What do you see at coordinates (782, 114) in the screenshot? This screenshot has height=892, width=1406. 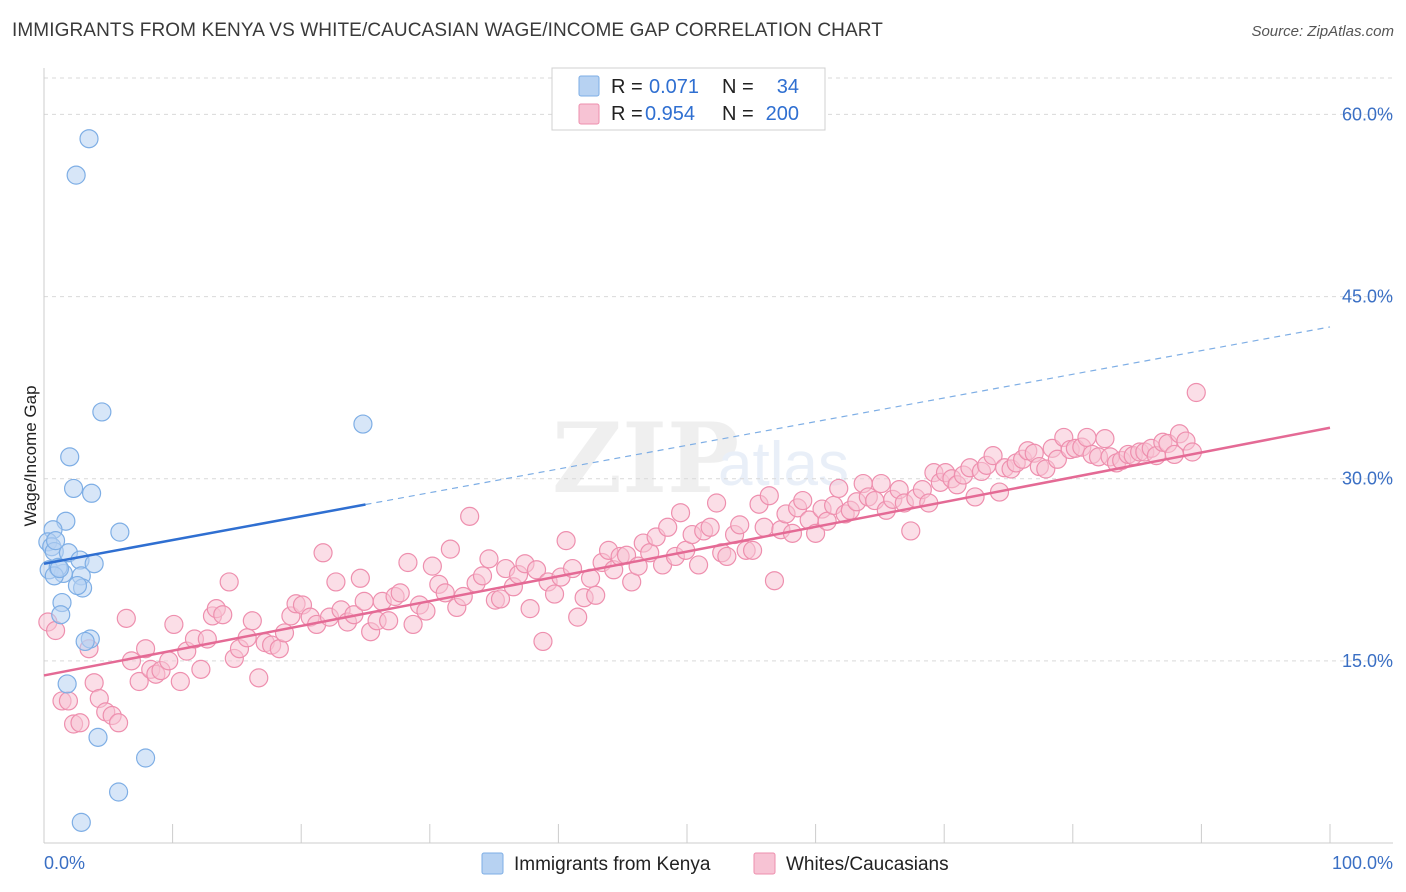 I see `legend-n-value-whites: 200` at bounding box center [782, 114].